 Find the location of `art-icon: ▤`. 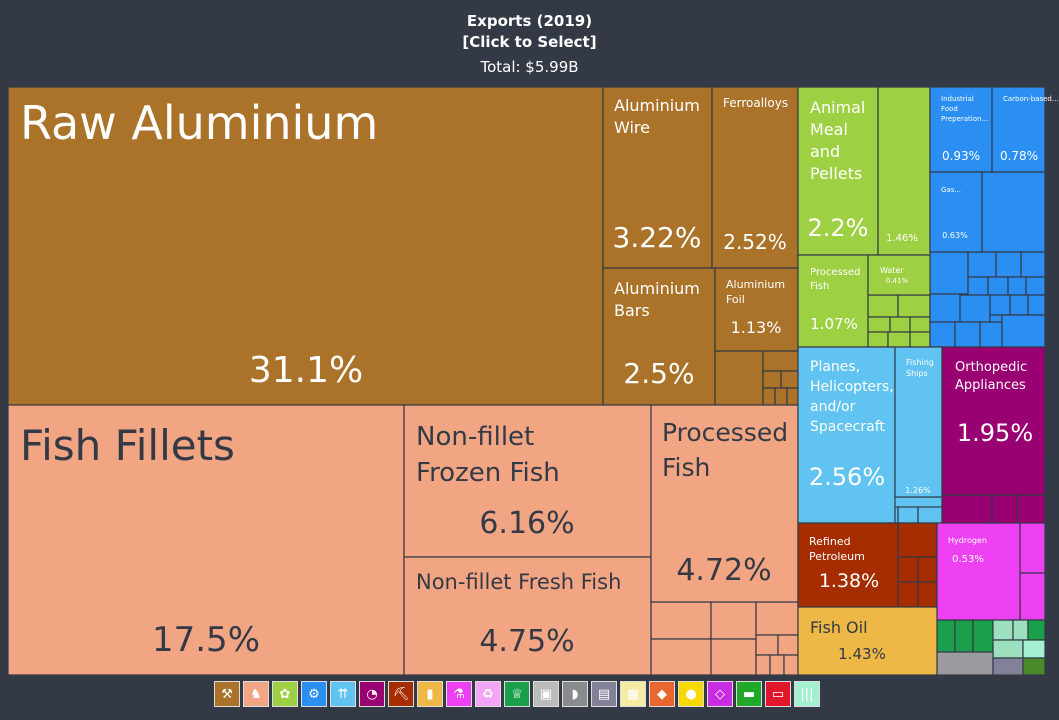

art-icon: ▤ is located at coordinates (604, 694).